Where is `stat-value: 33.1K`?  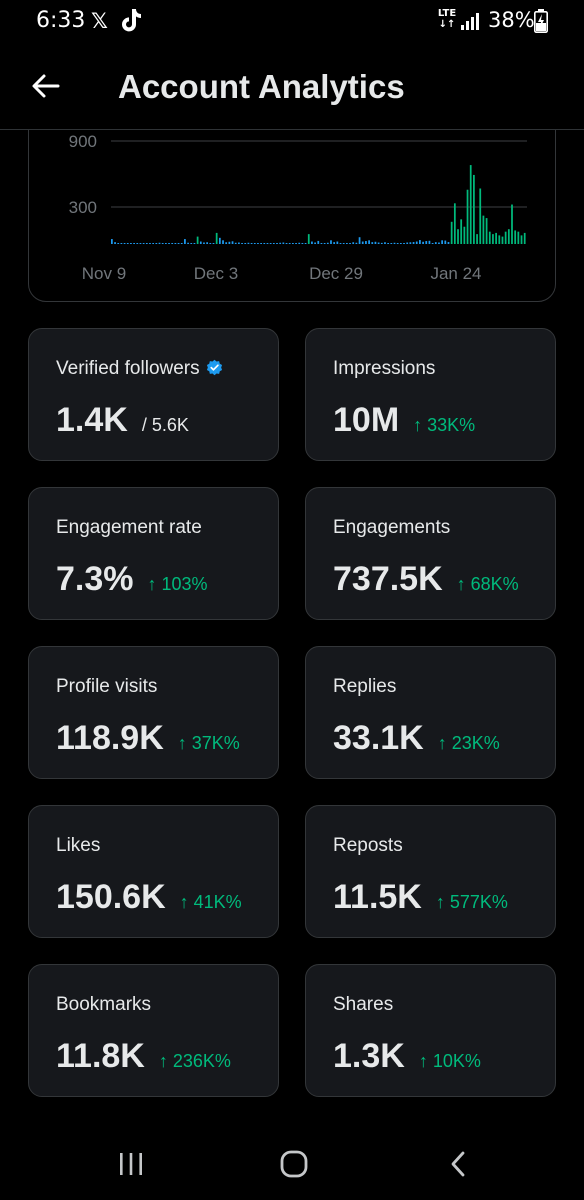
stat-value: 33.1K is located at coordinates (378, 738).